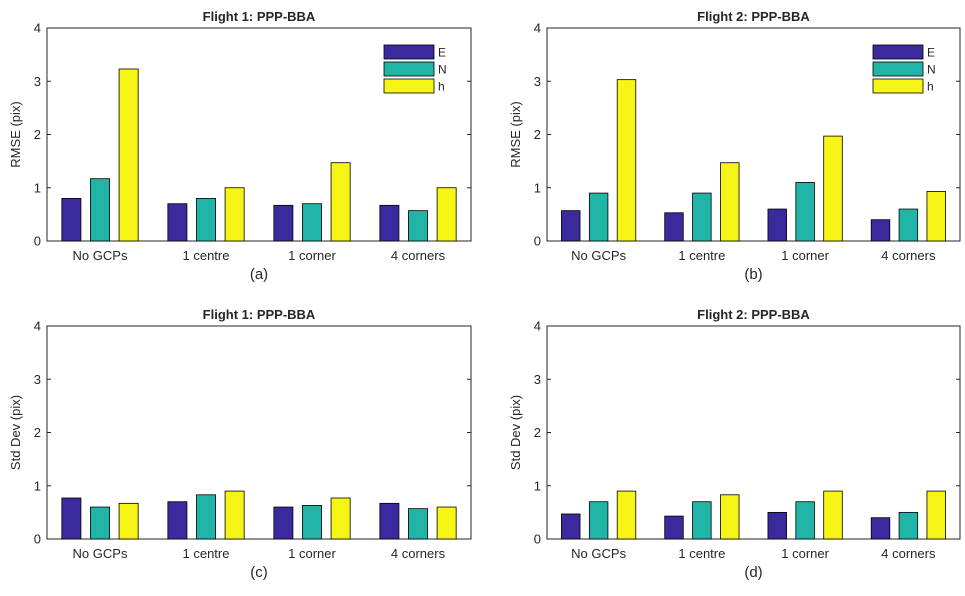  Describe the element at coordinates (753, 274) in the screenshot. I see `panel-label: (b)` at that location.